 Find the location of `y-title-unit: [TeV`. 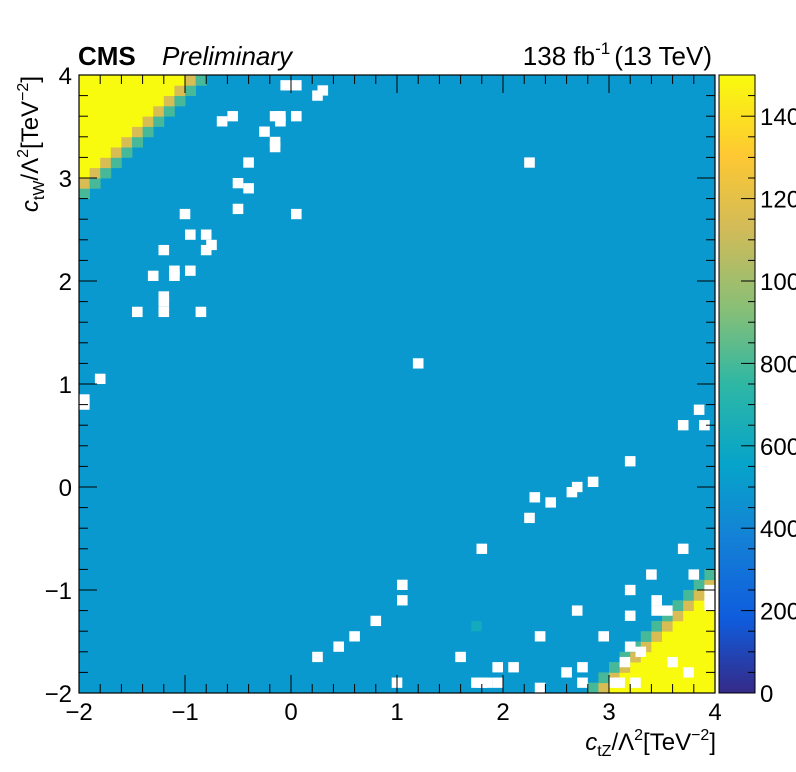

y-title-unit: [TeV is located at coordinates (30, 125).